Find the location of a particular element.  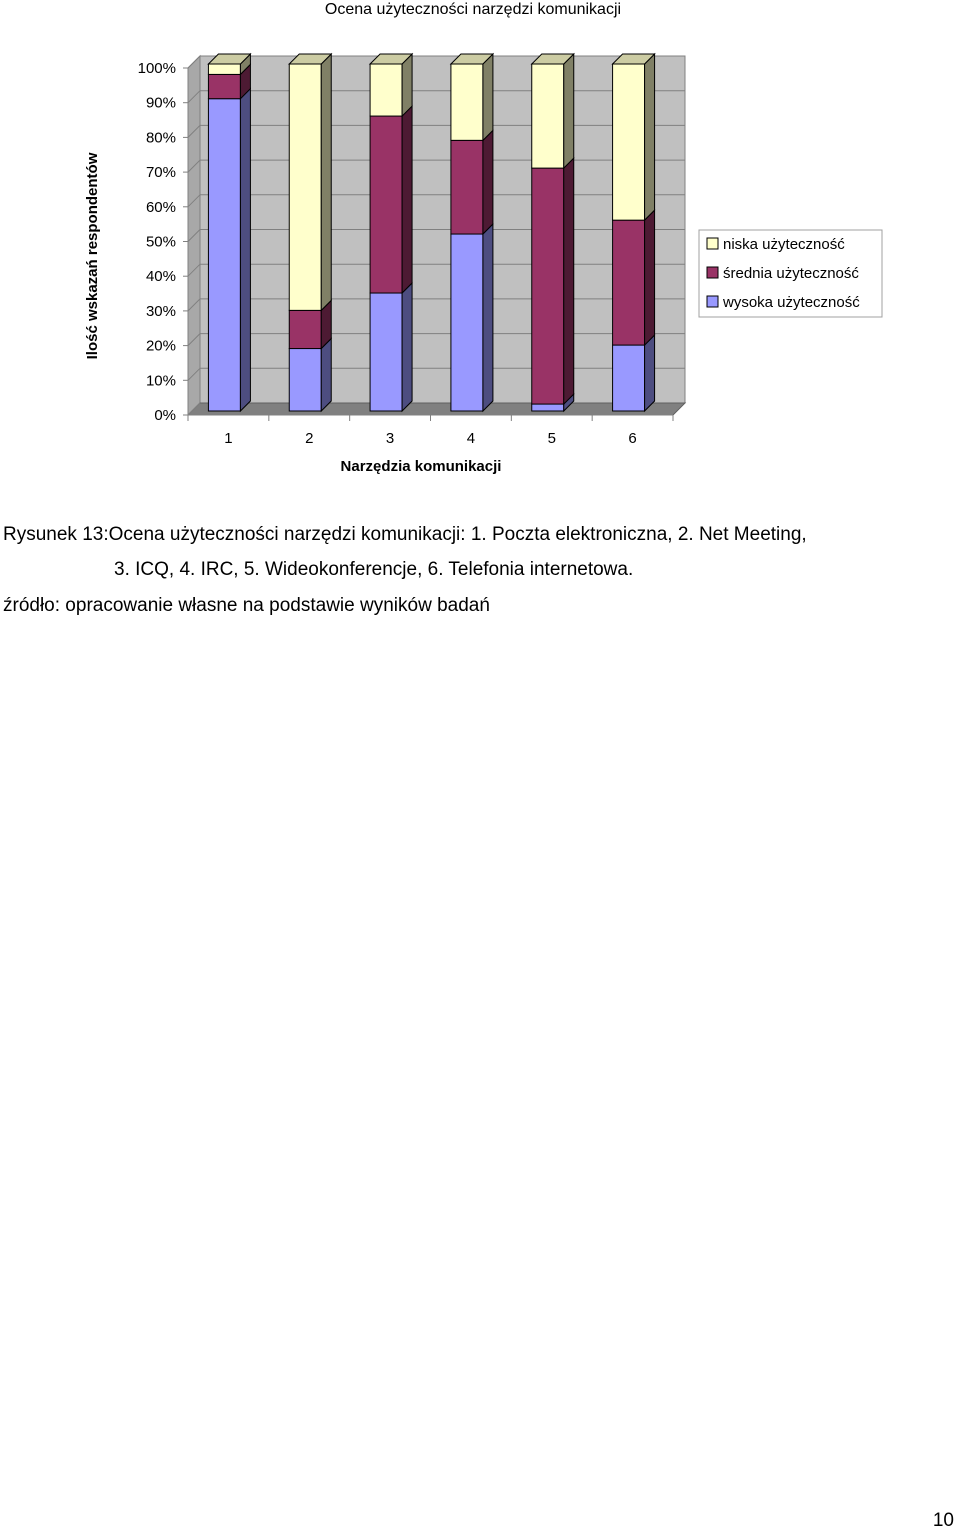

legend-label: wysoka użyteczność is located at coordinates (791, 302).